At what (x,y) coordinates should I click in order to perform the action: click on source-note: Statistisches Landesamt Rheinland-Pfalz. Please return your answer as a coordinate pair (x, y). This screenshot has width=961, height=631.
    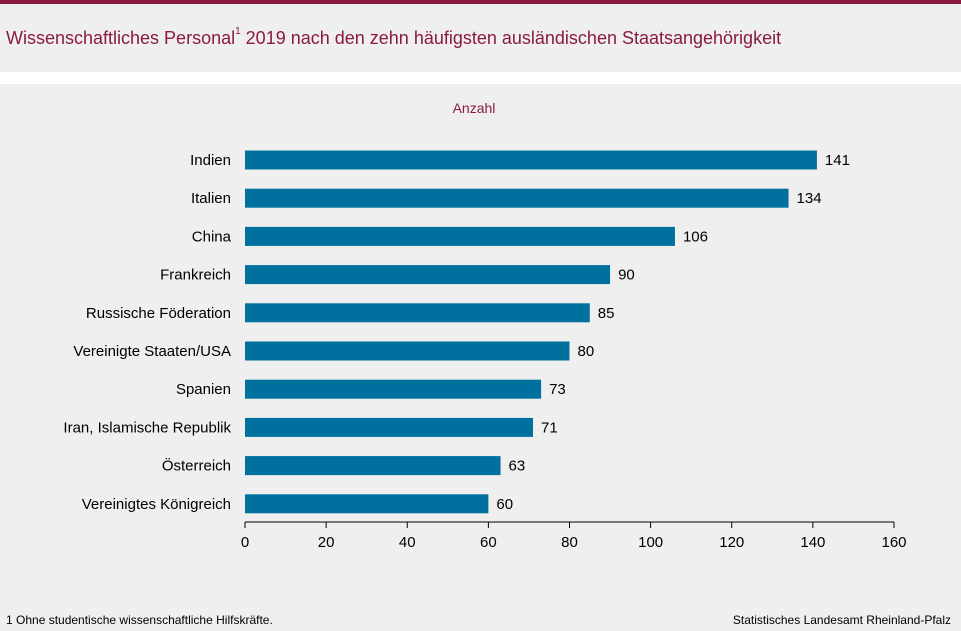
    Looking at the image, I should click on (841, 620).